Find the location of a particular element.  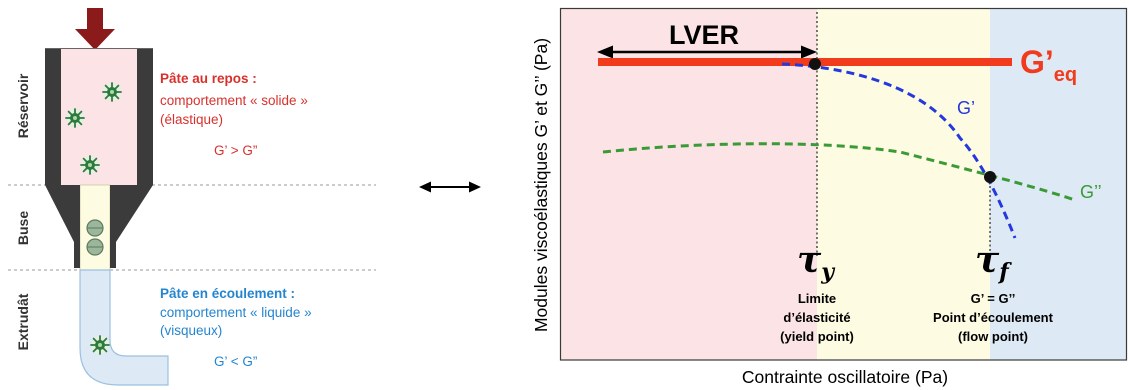

zone-flowing is located at coordinates (1058, 184).